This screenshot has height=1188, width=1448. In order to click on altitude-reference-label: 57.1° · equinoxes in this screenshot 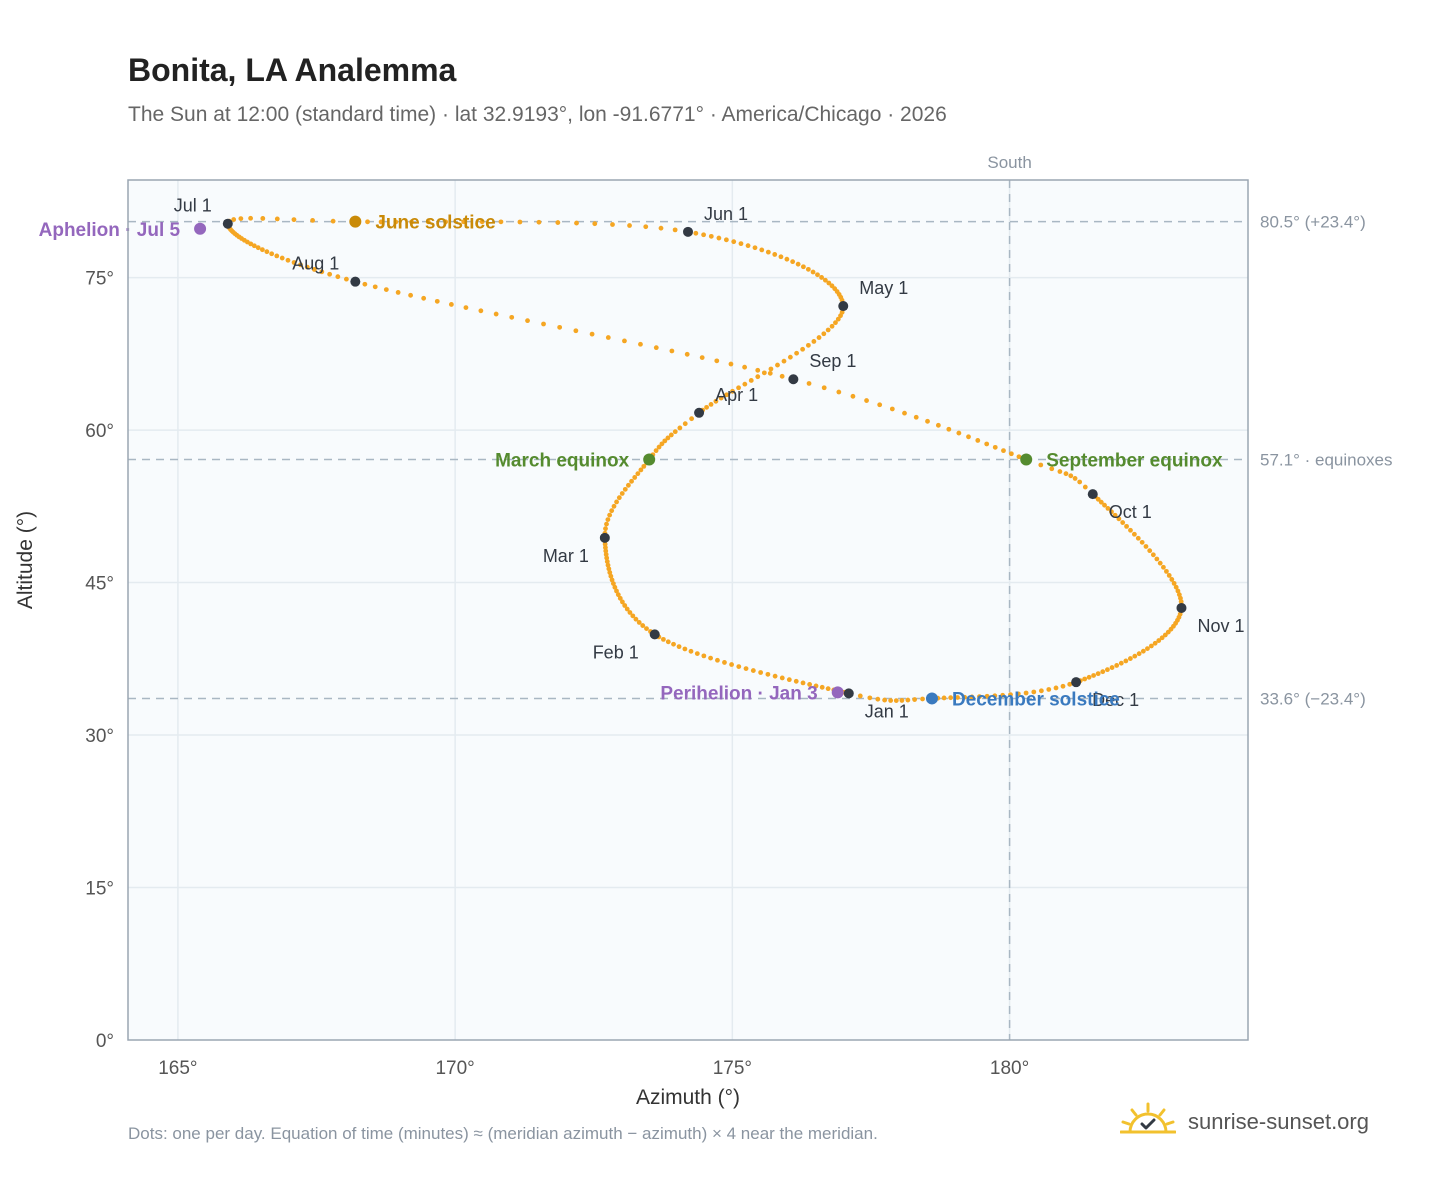, I will do `click(1326, 460)`.